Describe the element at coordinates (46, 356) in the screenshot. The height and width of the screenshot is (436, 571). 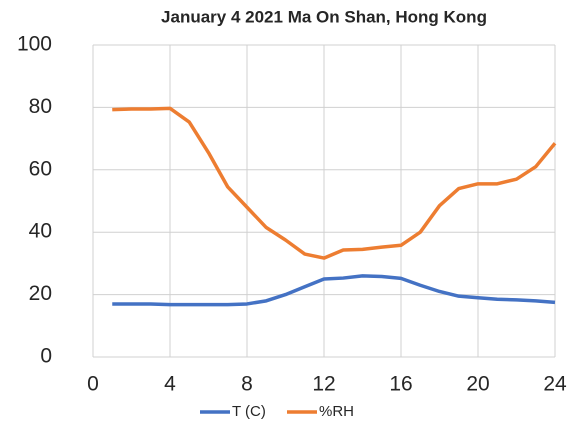
I see `y-tick-label: 0` at that location.